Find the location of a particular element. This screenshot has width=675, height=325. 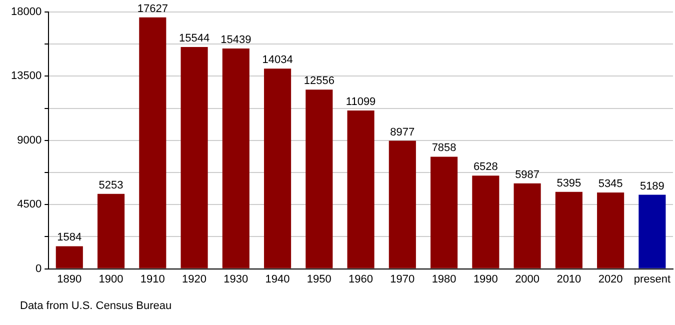

data-label: 15439 is located at coordinates (236, 40).